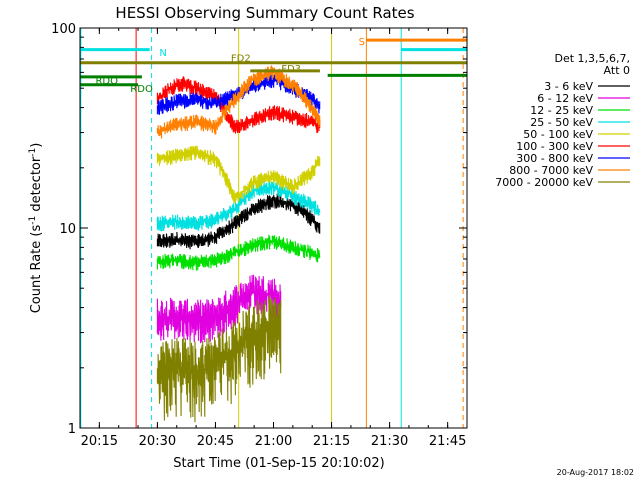 This screenshot has width=640, height=480. I want to click on chart-title: HESSI Observing Summary Count Rates, so click(264, 13).